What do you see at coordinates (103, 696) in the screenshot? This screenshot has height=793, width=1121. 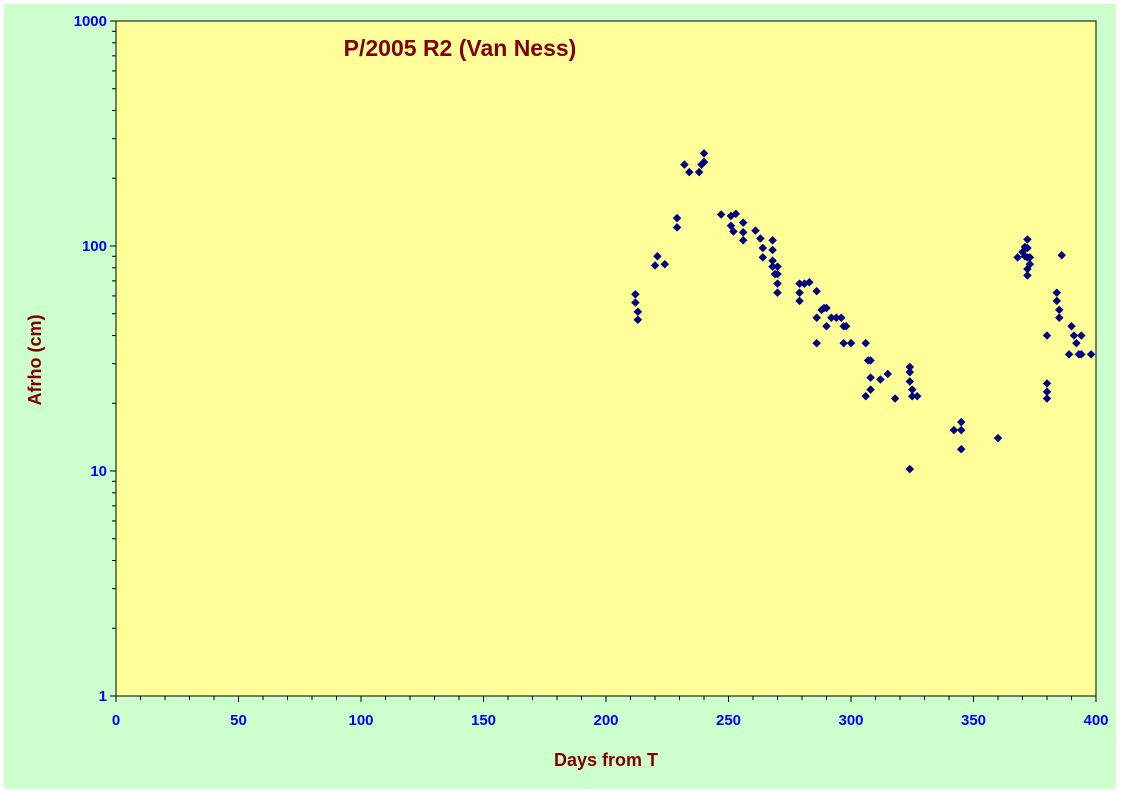 I see `y-tick-label: 1` at bounding box center [103, 696].